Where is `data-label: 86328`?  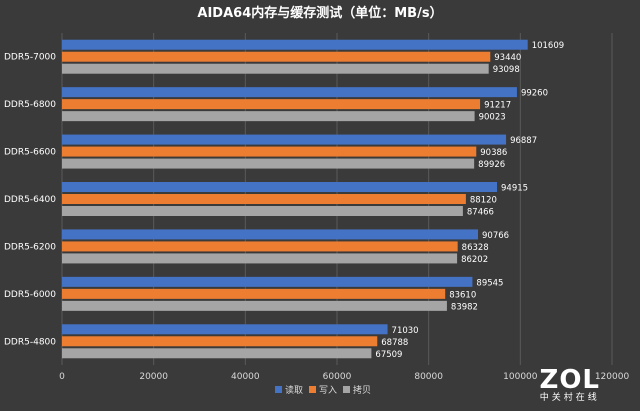 data-label: 86328 is located at coordinates (475, 248).